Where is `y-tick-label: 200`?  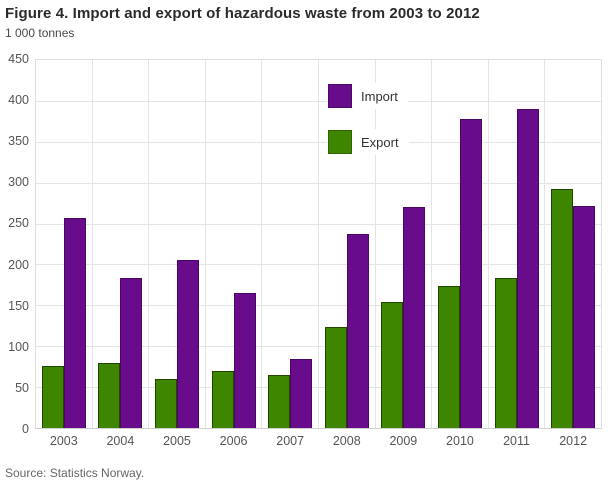 y-tick-label: 200 is located at coordinates (18, 264).